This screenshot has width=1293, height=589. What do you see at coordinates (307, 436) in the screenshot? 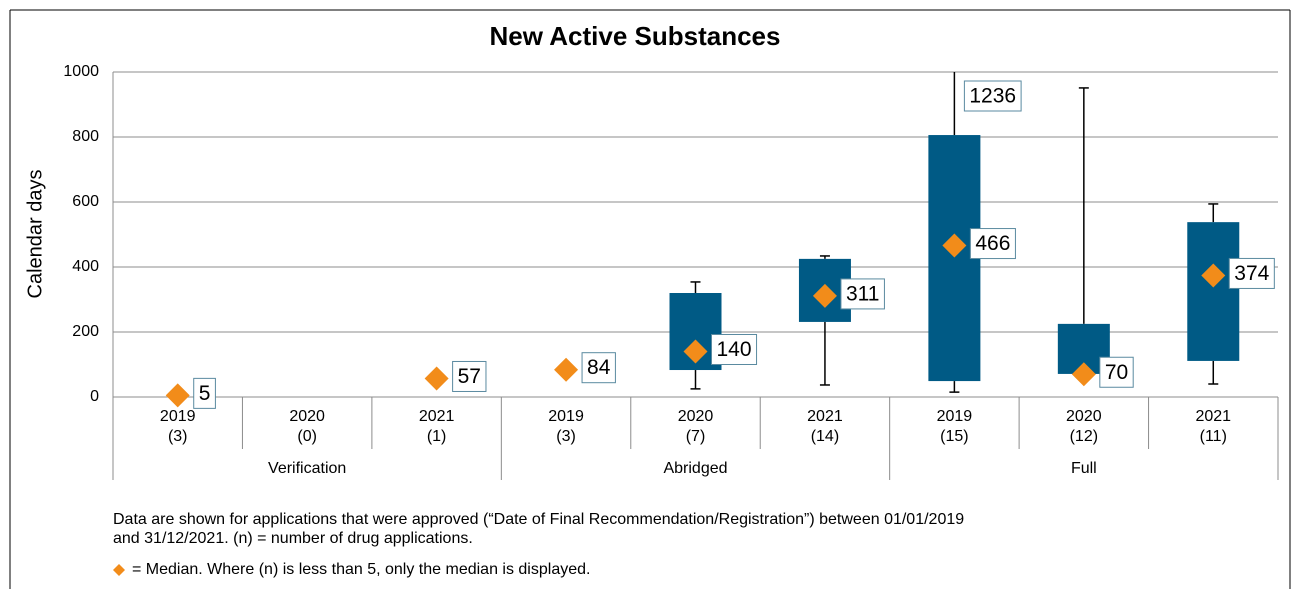
I see `count-label: (0)` at bounding box center [307, 436].